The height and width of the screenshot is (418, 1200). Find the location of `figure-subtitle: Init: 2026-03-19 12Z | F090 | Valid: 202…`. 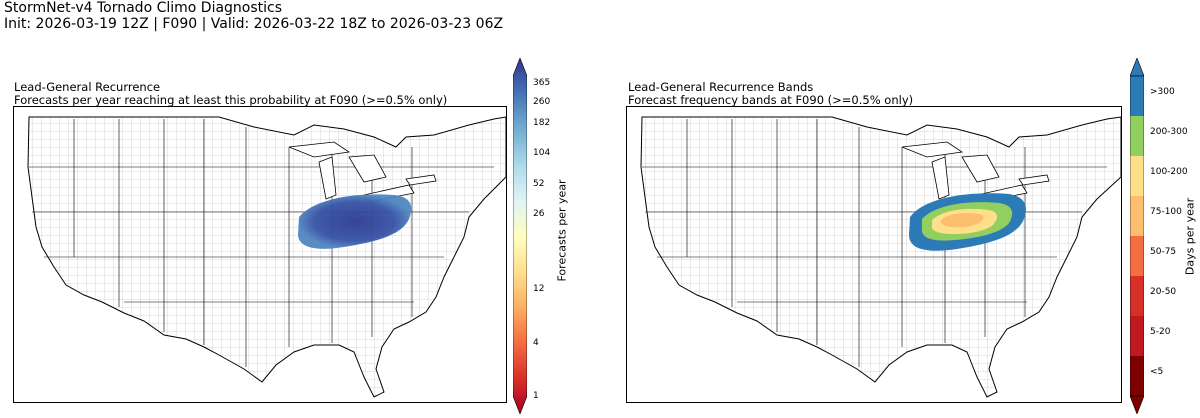

figure-subtitle: Init: 2026-03-19 12Z | F090 | Valid: 202… is located at coordinates (254, 24).